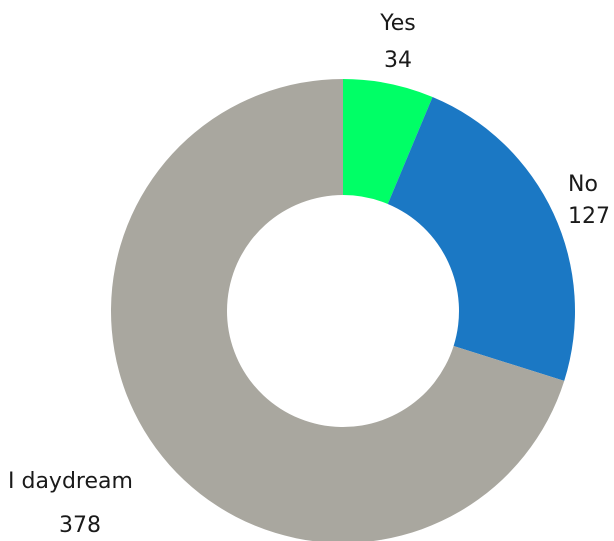 The image size is (614, 541). Describe the element at coordinates (388, 141) in the screenshot. I see `slice-yes` at that location.